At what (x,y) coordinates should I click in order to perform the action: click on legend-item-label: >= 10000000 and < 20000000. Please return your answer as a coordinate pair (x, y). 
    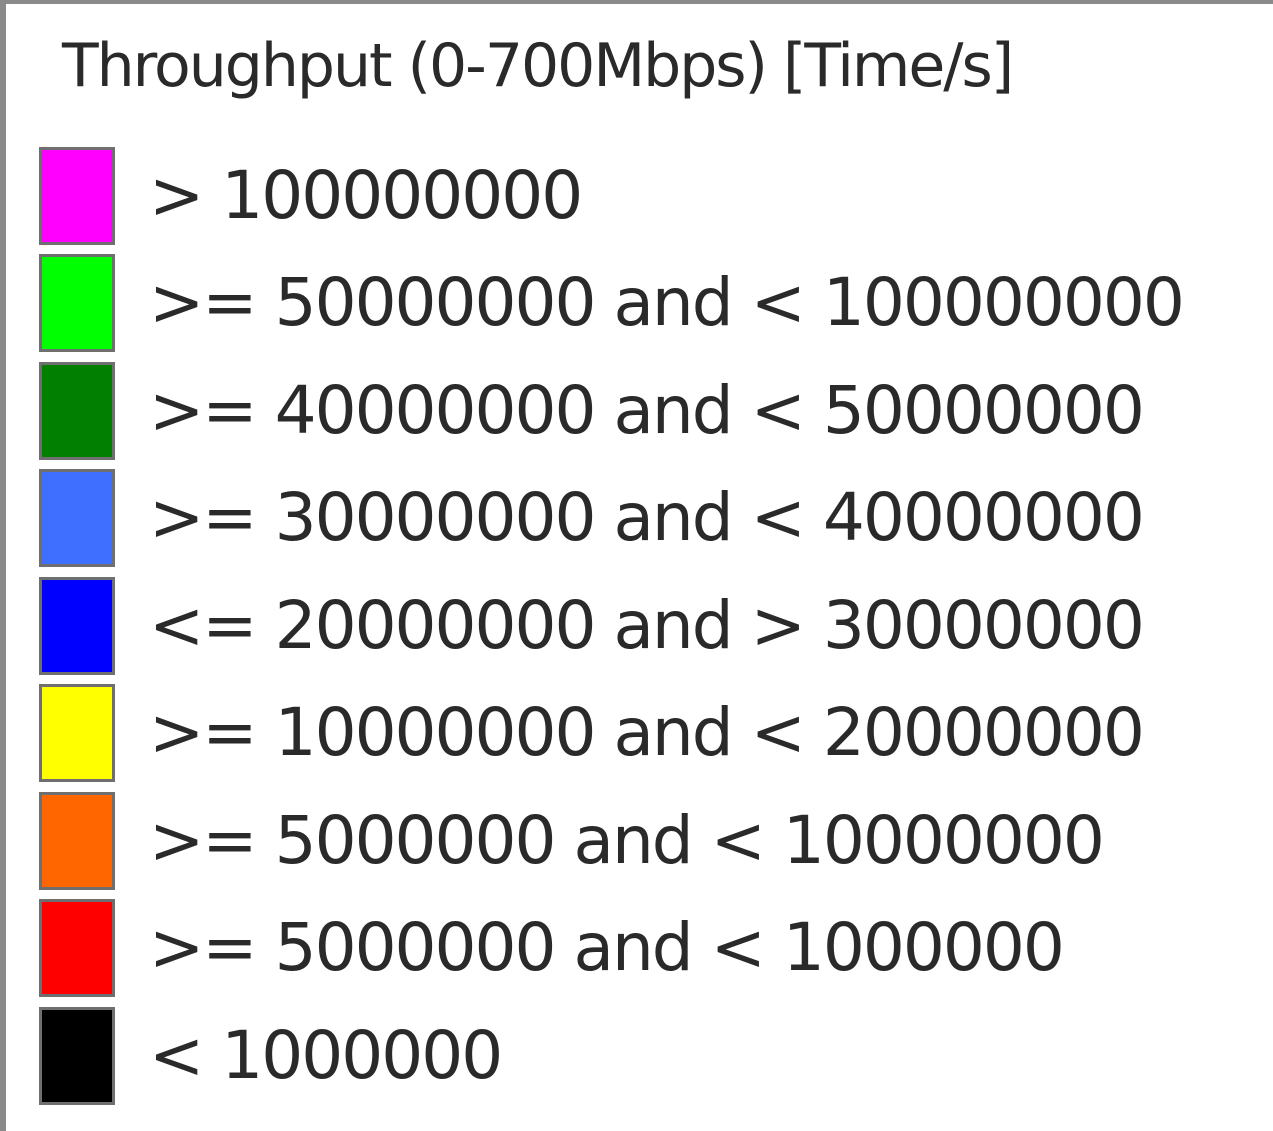
    Looking at the image, I should click on (647, 733).